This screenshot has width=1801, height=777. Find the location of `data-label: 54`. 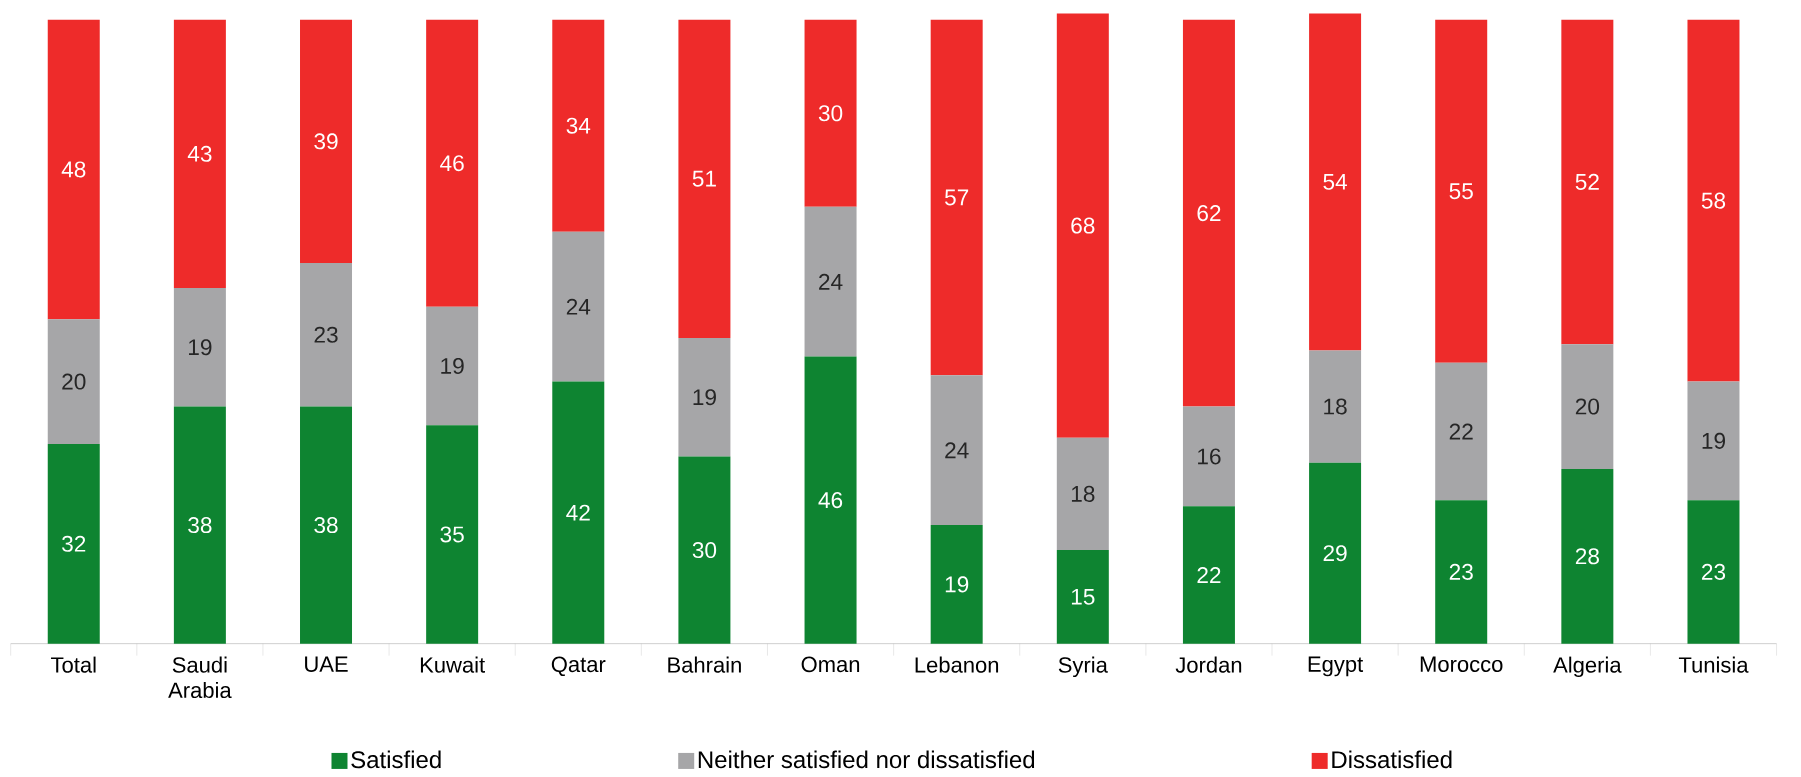

data-label: 54 is located at coordinates (1335, 181).